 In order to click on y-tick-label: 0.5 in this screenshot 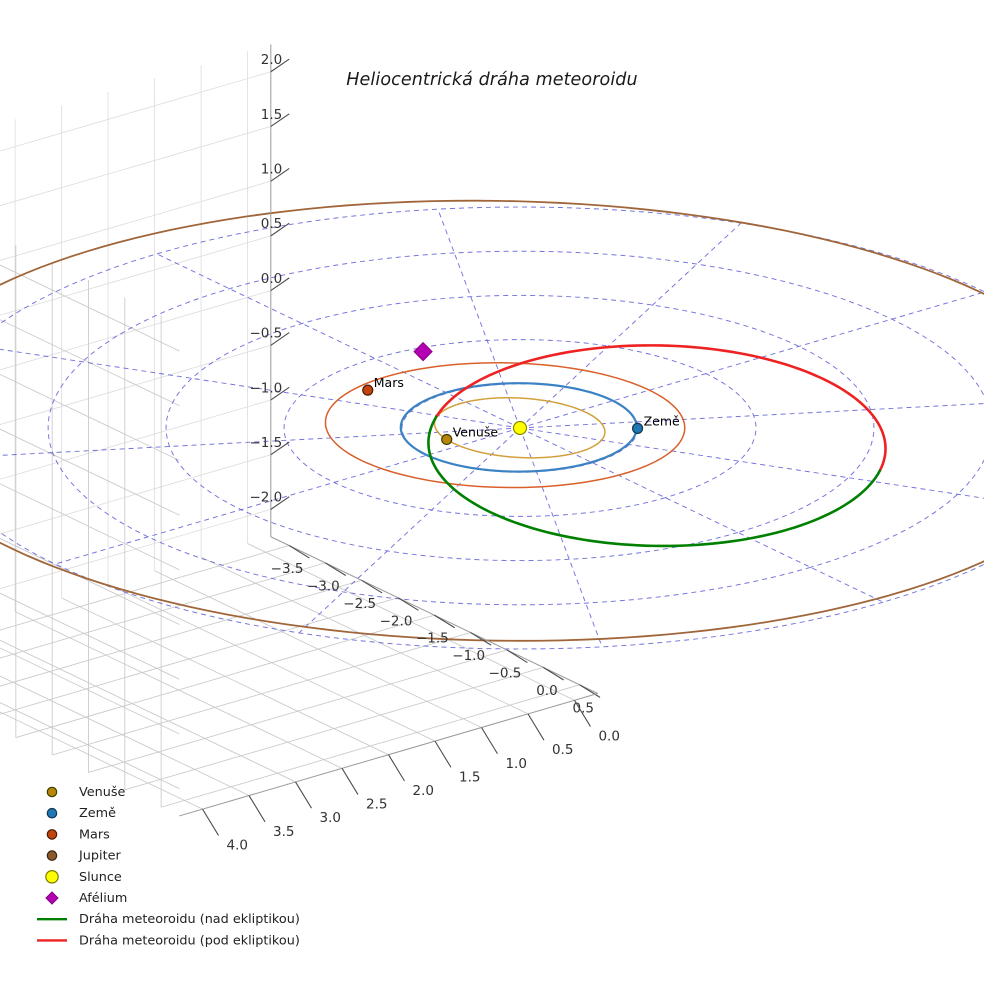, I will do `click(562, 750)`.